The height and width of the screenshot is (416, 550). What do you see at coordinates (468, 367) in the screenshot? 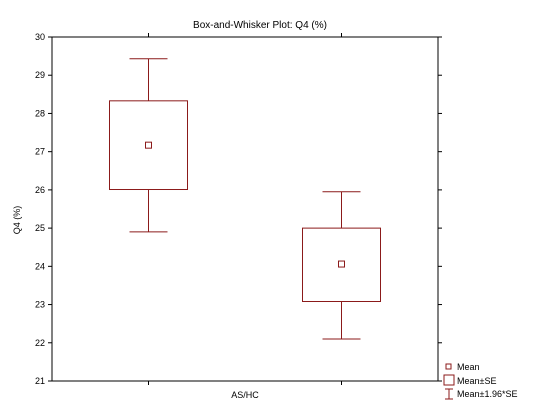
I see `legend-mean-label: Mean` at bounding box center [468, 367].